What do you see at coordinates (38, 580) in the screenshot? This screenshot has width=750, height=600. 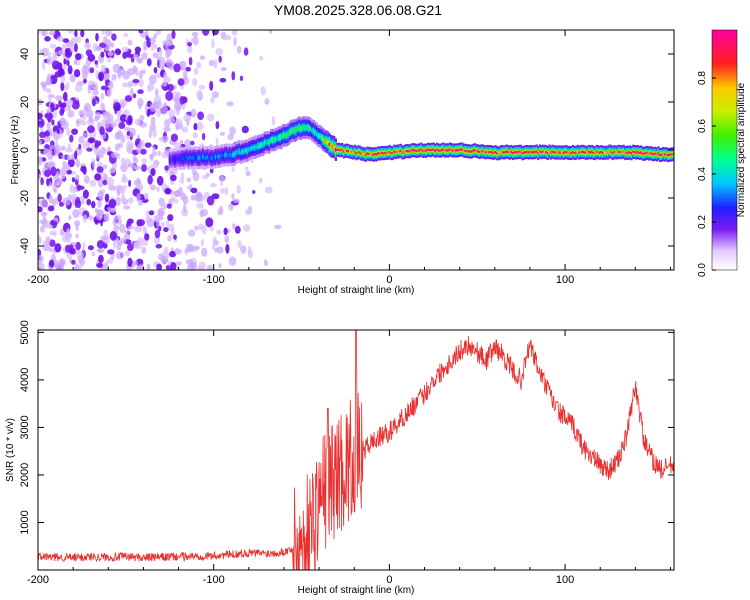 I see `x-tick-label: -200` at bounding box center [38, 580].